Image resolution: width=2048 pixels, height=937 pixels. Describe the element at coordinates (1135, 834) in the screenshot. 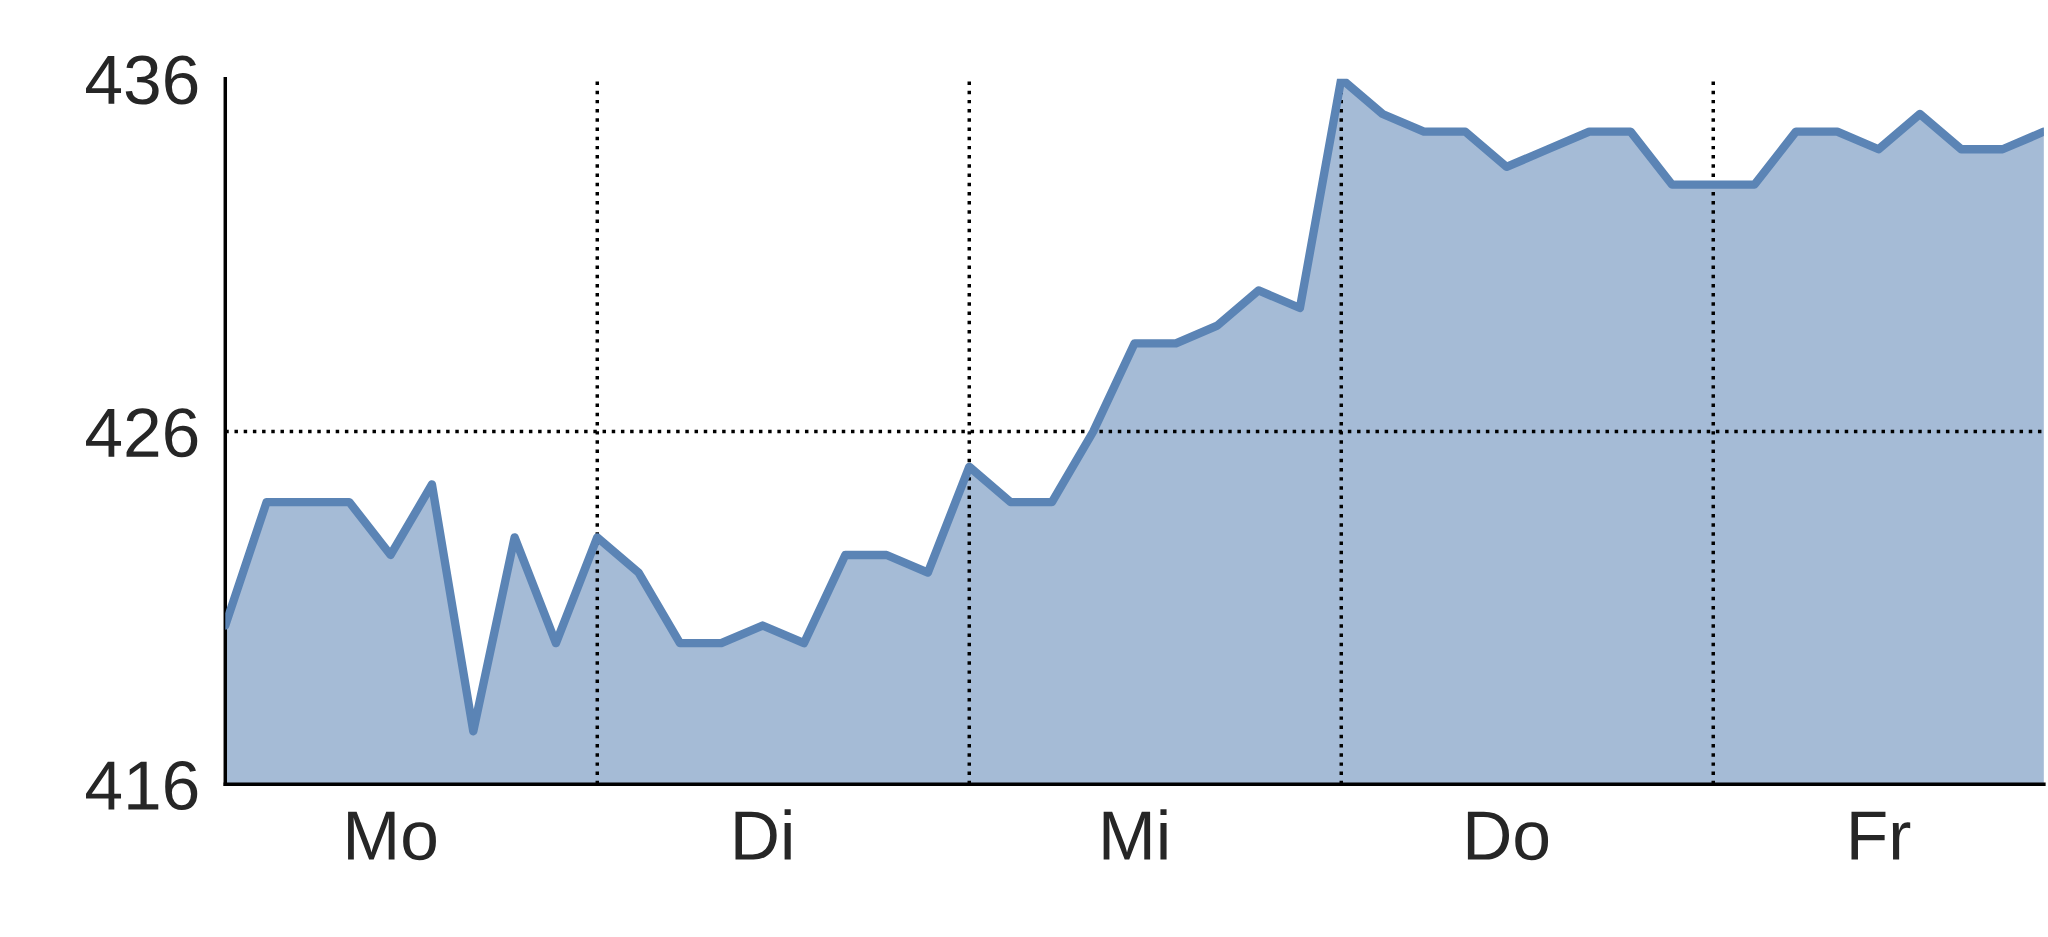

I see `x-tick-label: Mi` at that location.